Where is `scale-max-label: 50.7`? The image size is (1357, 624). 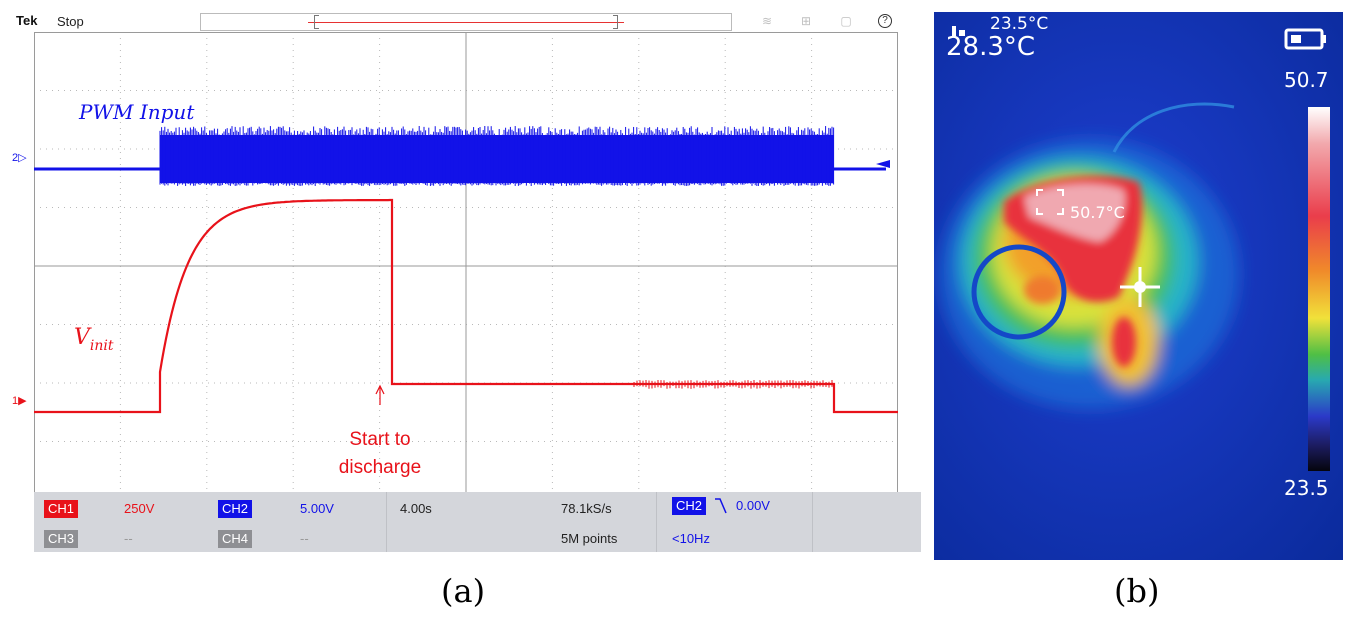
scale-max-label: 50.7 is located at coordinates (1306, 80).